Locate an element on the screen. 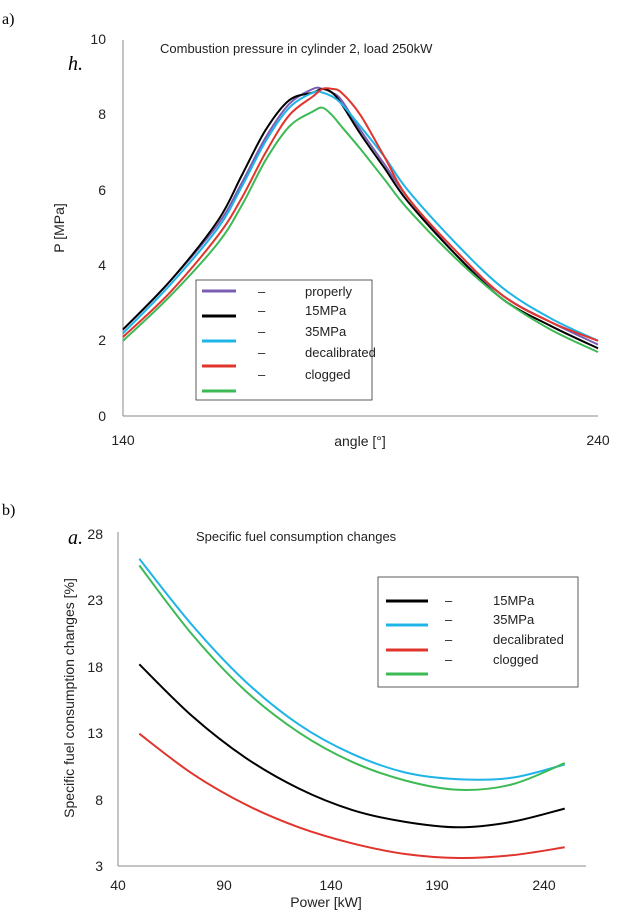 The width and height of the screenshot is (618, 924). chart-b-x-tick: 190 is located at coordinates (437, 885).